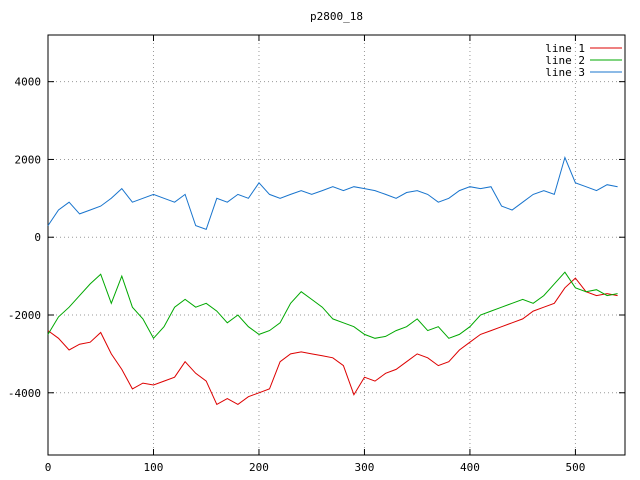 The height and width of the screenshot is (480, 640). I want to click on y-axis-tick-label: -4000, so click(24, 393).